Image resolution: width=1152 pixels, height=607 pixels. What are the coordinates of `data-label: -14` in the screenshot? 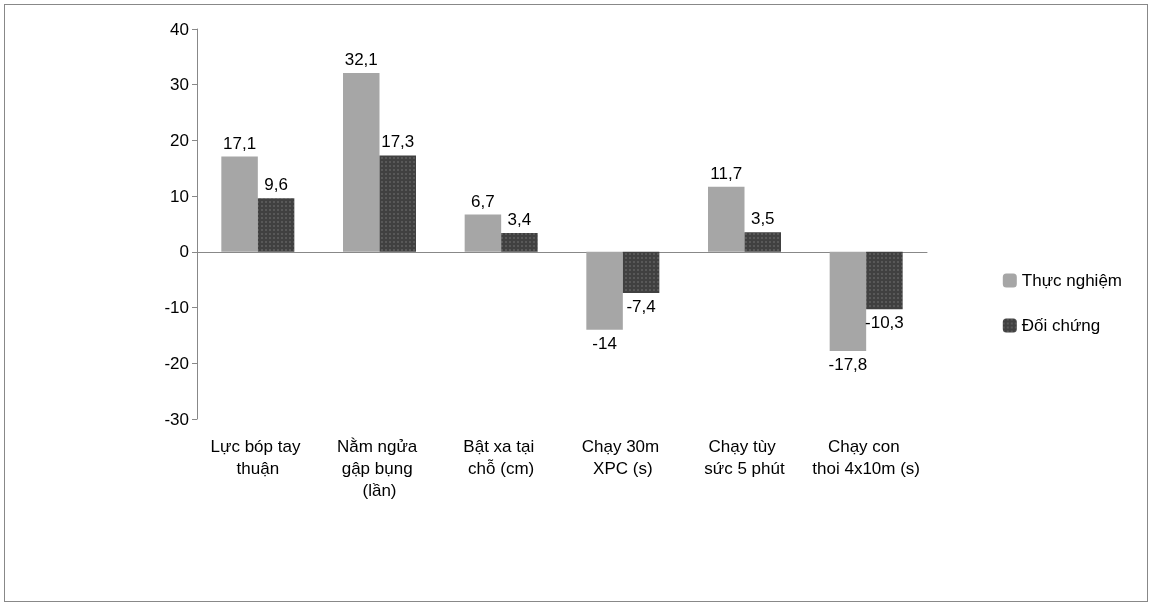 It's located at (604, 343).